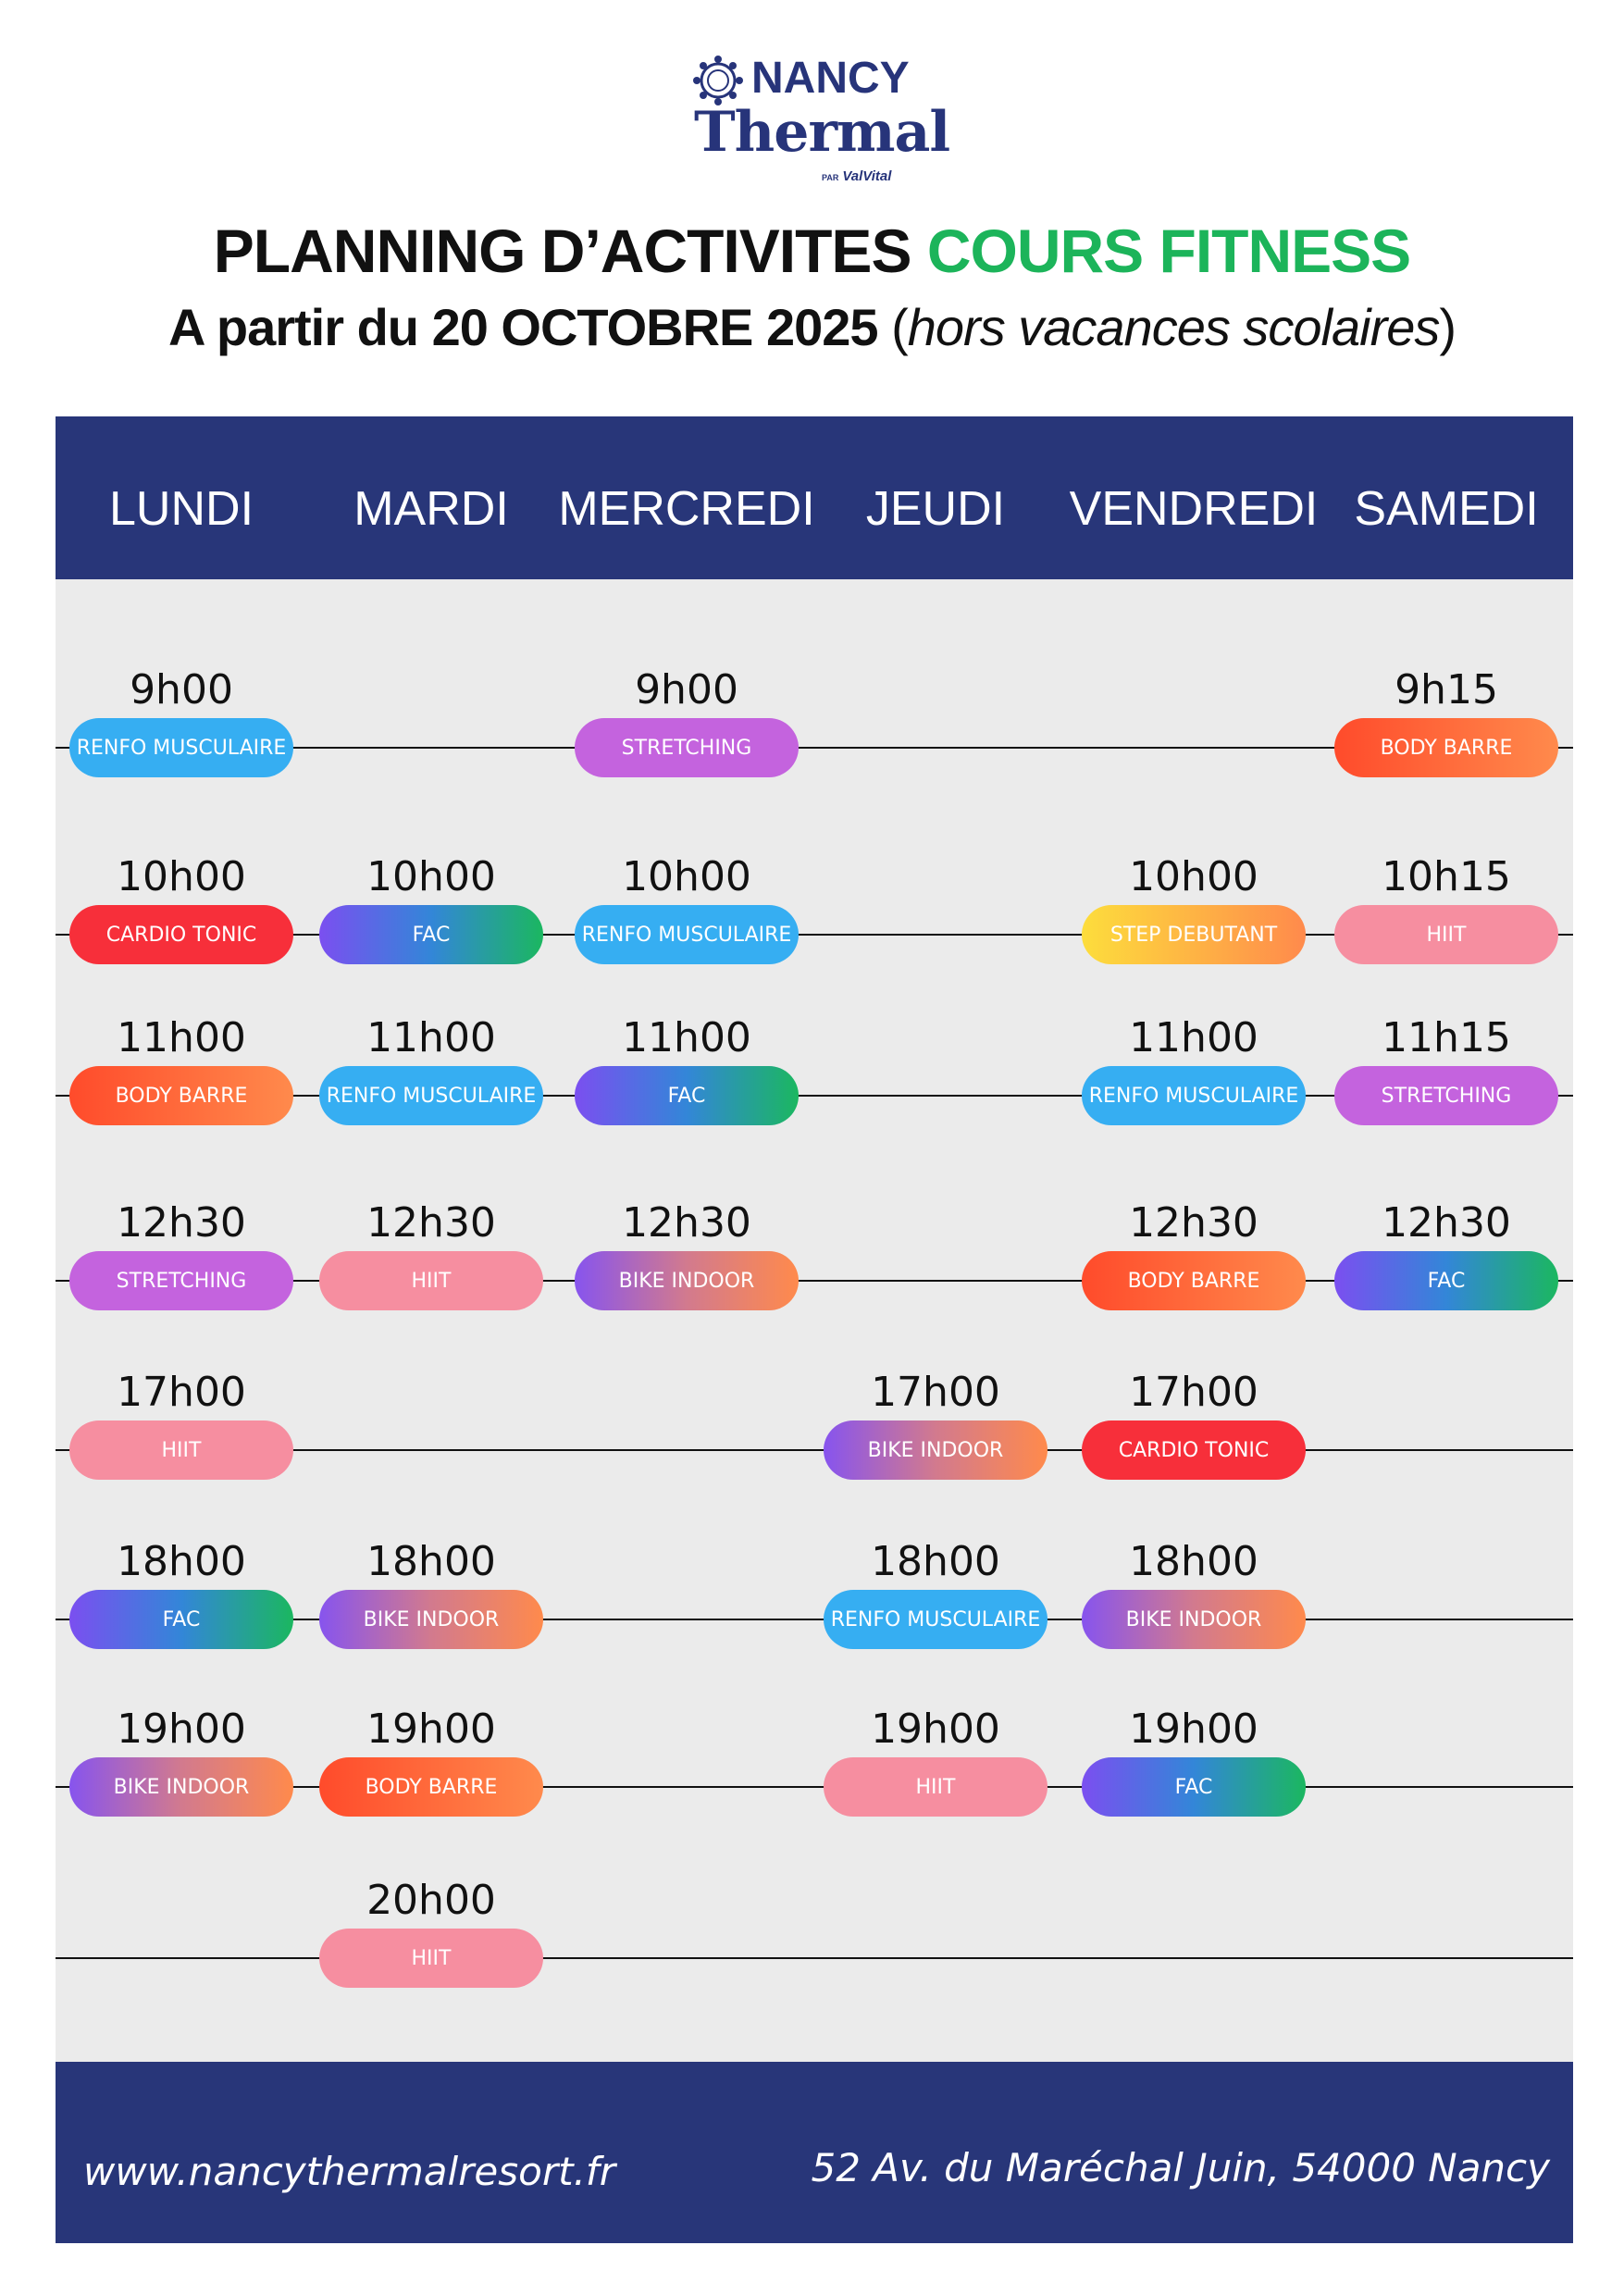 The height and width of the screenshot is (2295, 1624). What do you see at coordinates (857, 176) in the screenshot?
I see `logo-par-valvital: PAR ValVital` at bounding box center [857, 176].